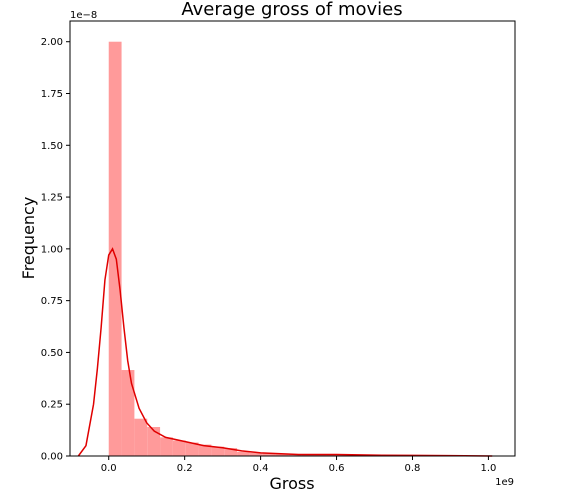 The height and width of the screenshot is (497, 576). I want to click on y-tick-label: 1.50, so click(52, 146).